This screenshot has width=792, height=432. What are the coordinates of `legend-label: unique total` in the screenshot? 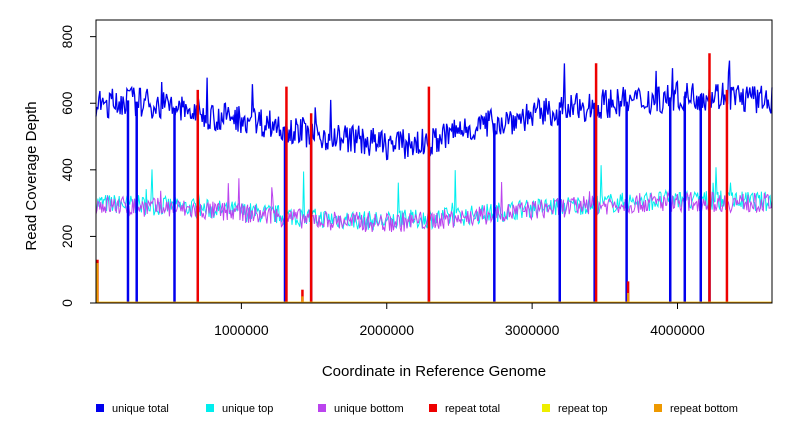 It's located at (140, 409).